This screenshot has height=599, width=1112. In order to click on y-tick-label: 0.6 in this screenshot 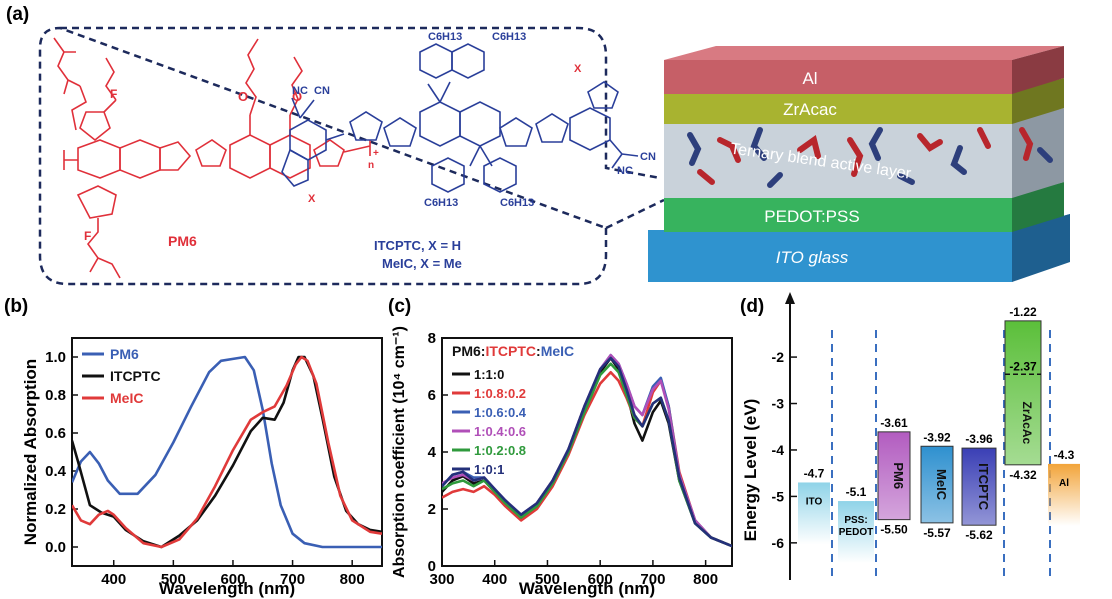, I will do `click(55, 433)`.